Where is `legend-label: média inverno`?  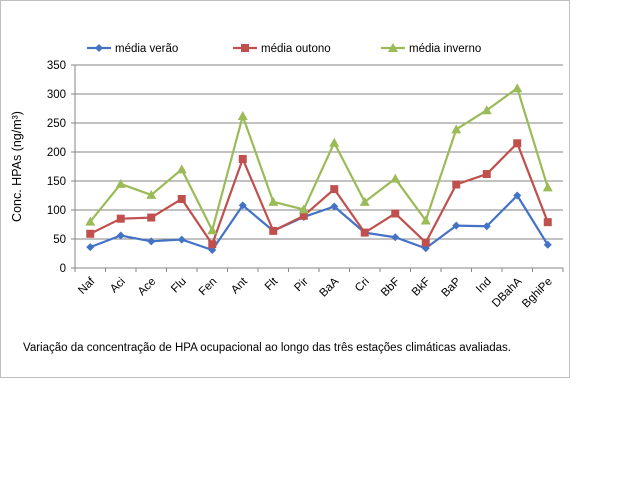
legend-label: média inverno is located at coordinates (445, 49).